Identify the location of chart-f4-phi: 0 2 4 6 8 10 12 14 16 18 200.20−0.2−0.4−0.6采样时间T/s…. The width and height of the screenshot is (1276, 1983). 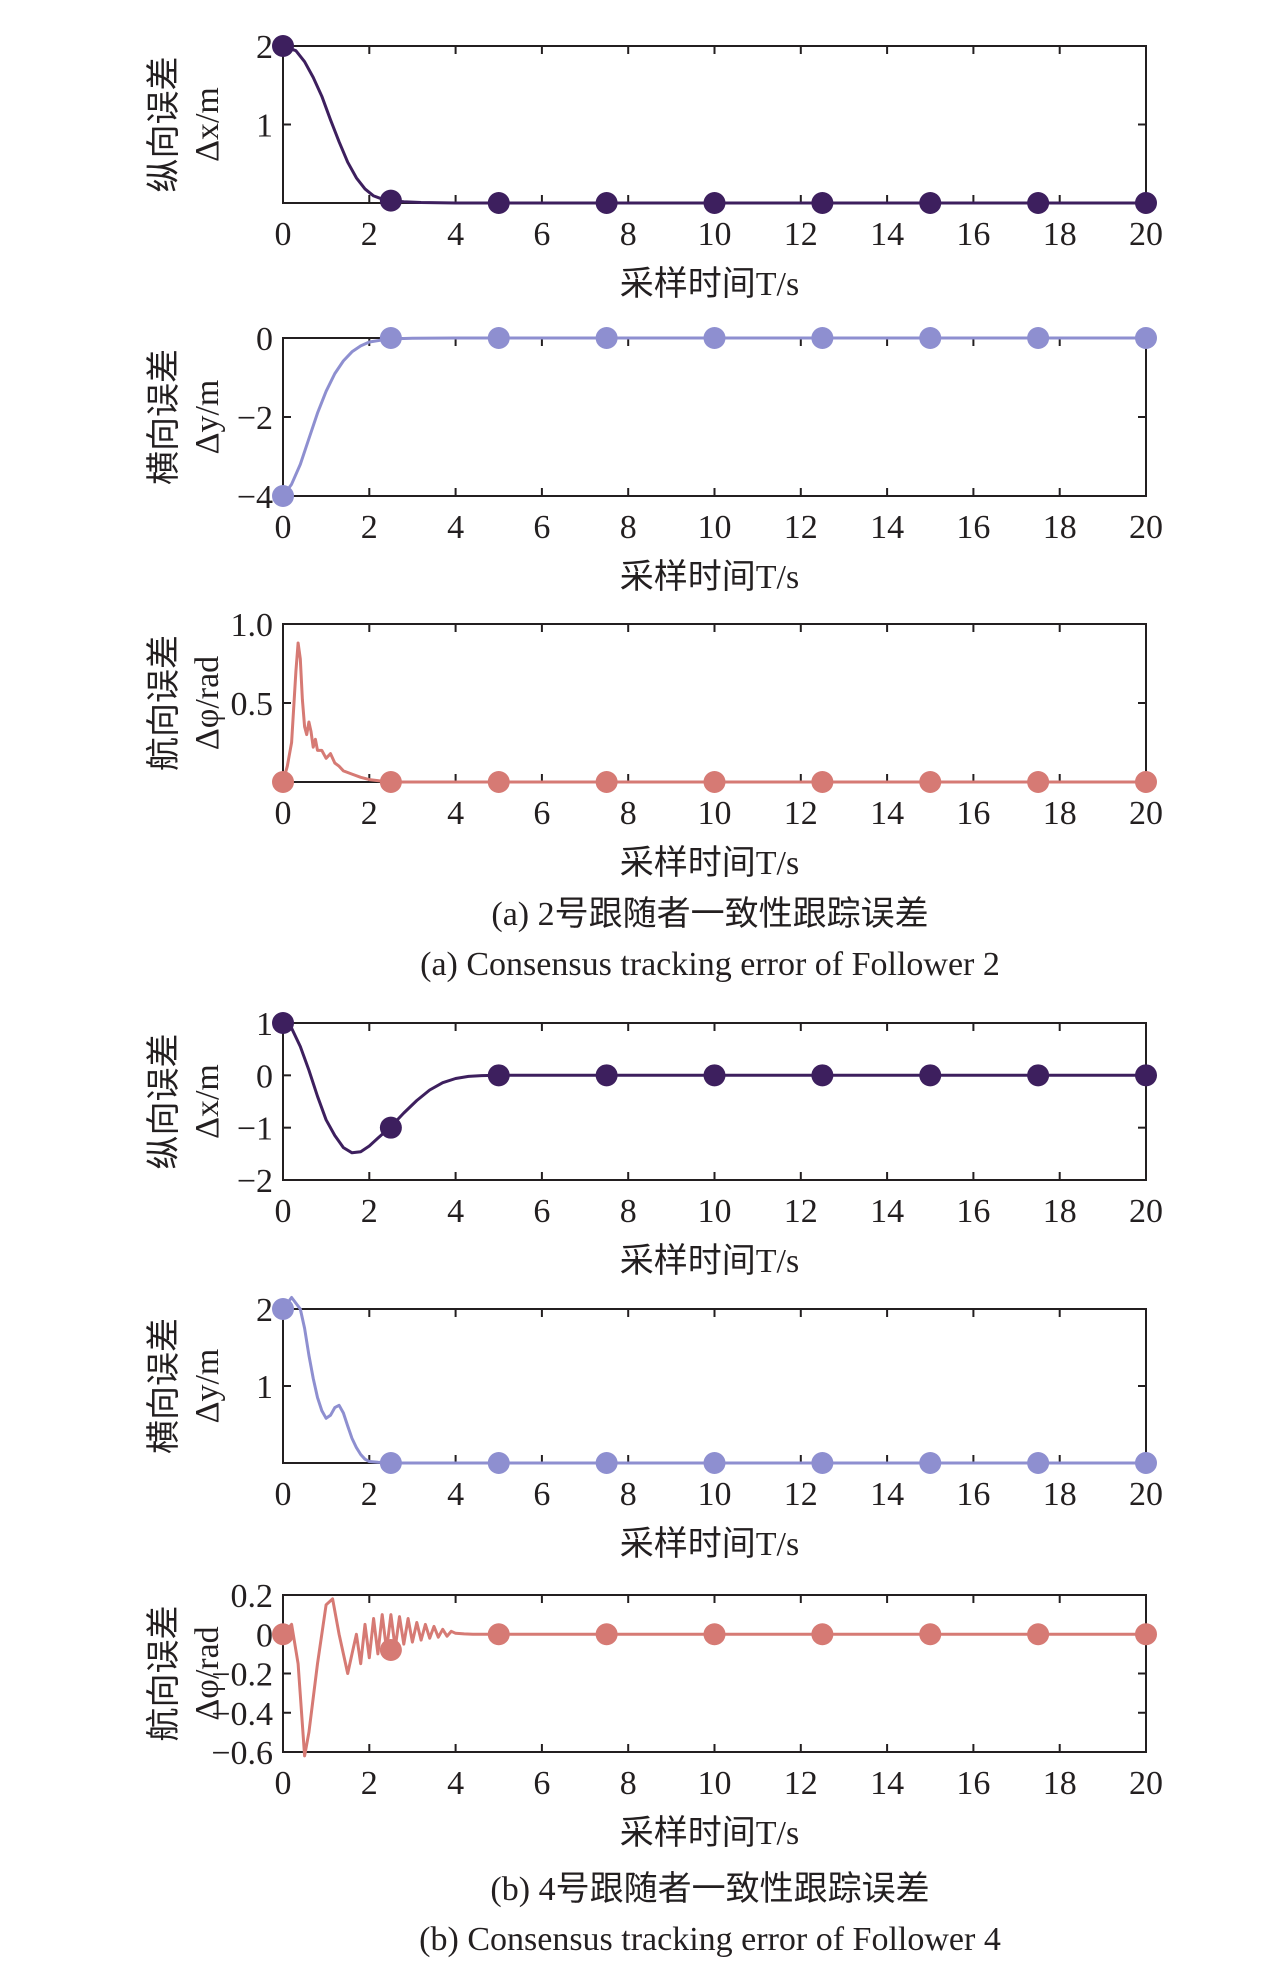
(654, 1715).